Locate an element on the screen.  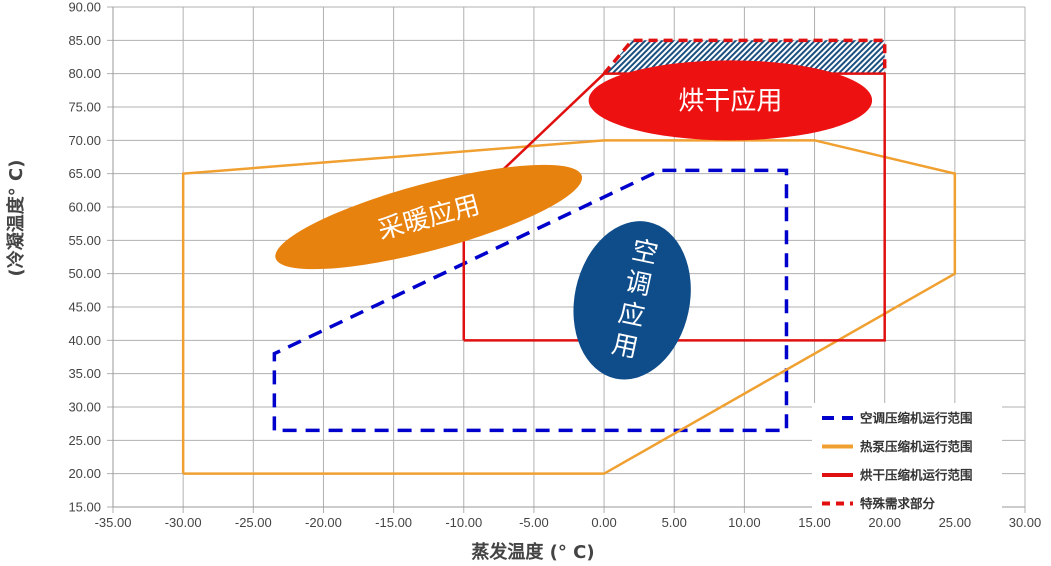
x-tick-label: 30.00 is located at coordinates (1025, 522).